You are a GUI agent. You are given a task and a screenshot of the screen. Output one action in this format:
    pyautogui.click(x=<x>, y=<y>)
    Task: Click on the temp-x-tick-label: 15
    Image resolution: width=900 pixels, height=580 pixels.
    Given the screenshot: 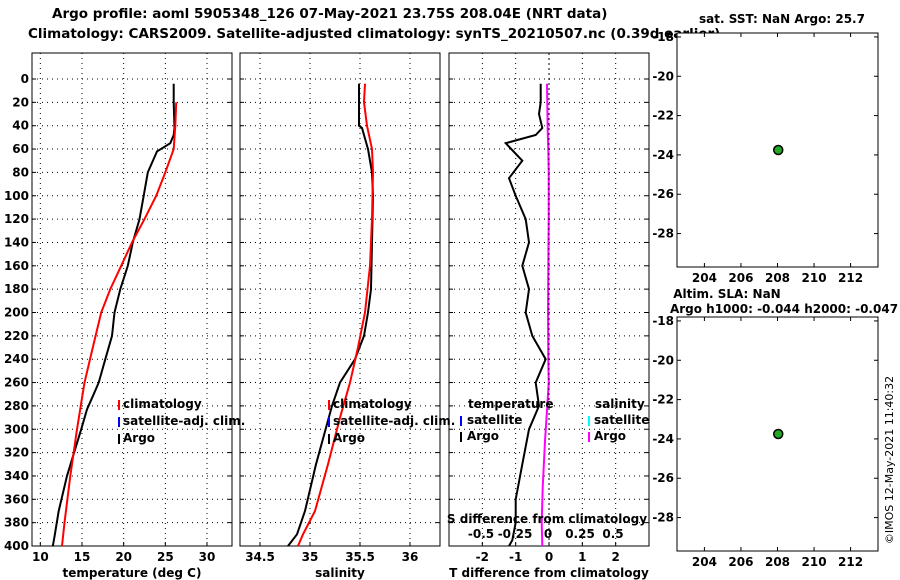 What is the action you would take?
    pyautogui.click(x=82, y=557)
    